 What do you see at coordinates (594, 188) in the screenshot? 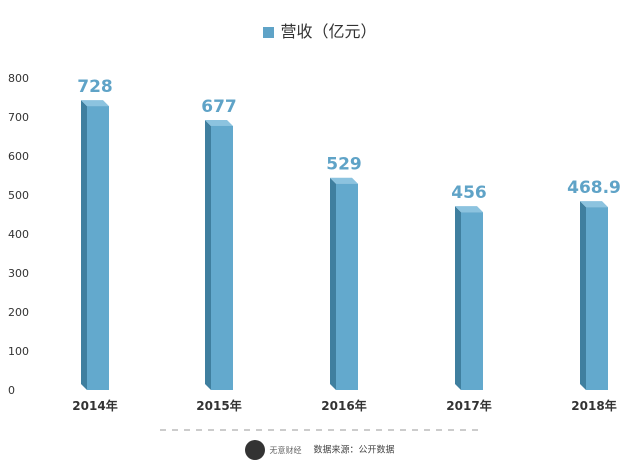
I see `data-label: 468.9` at bounding box center [594, 188].